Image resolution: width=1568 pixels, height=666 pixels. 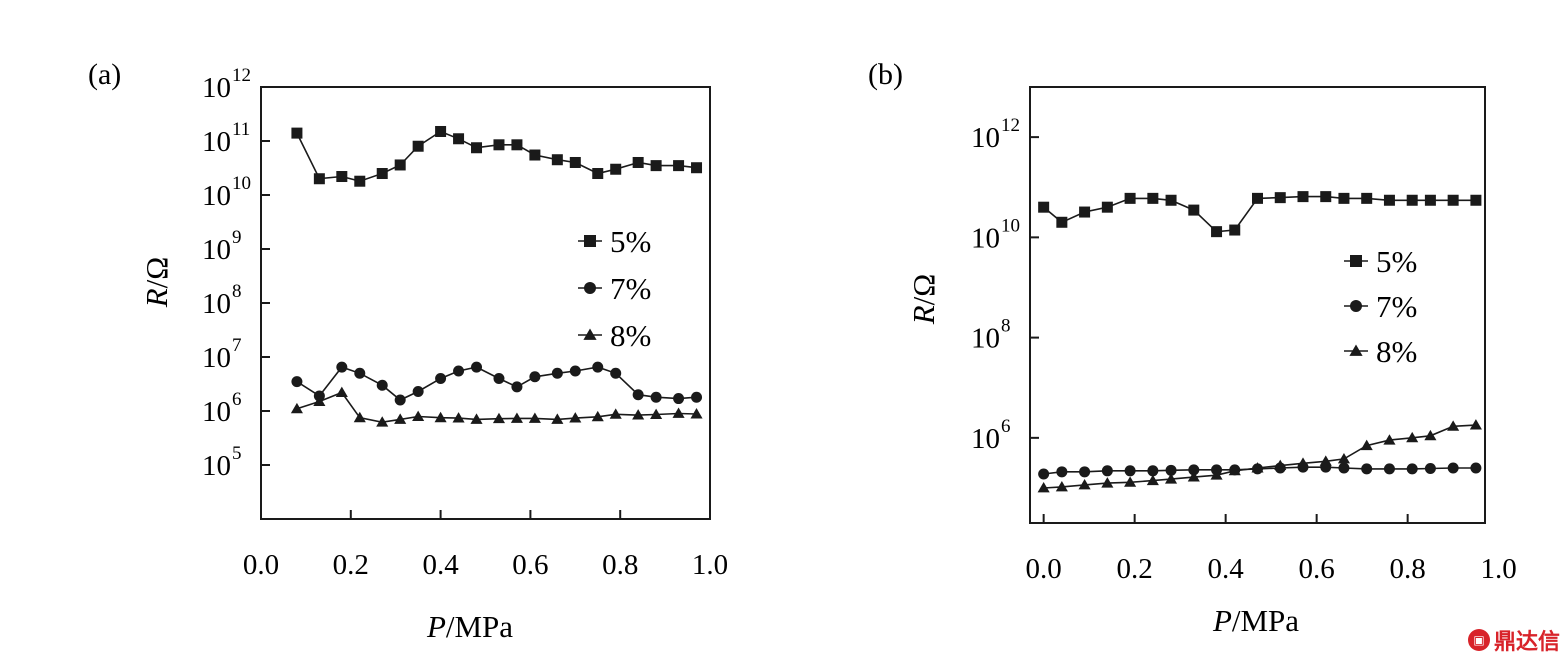 What do you see at coordinates (1396, 306) in the screenshot?
I see `legend-label: 7%` at bounding box center [1396, 306].